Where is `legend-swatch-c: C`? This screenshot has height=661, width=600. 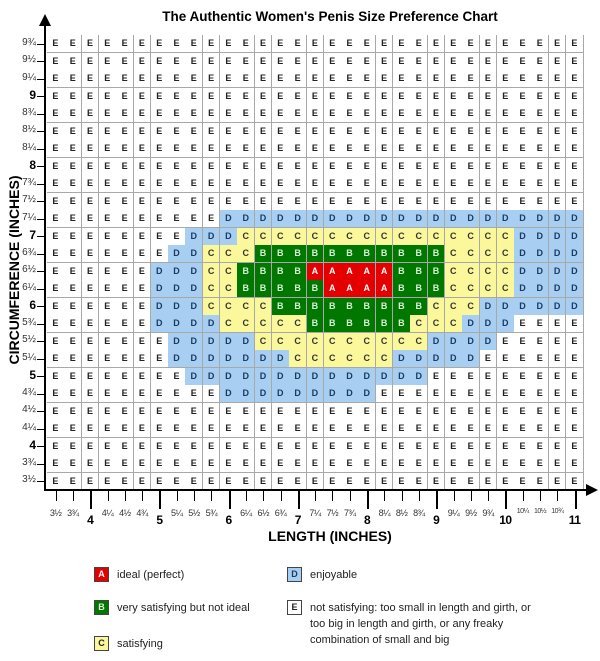 legend-swatch-c: C is located at coordinates (101, 643).